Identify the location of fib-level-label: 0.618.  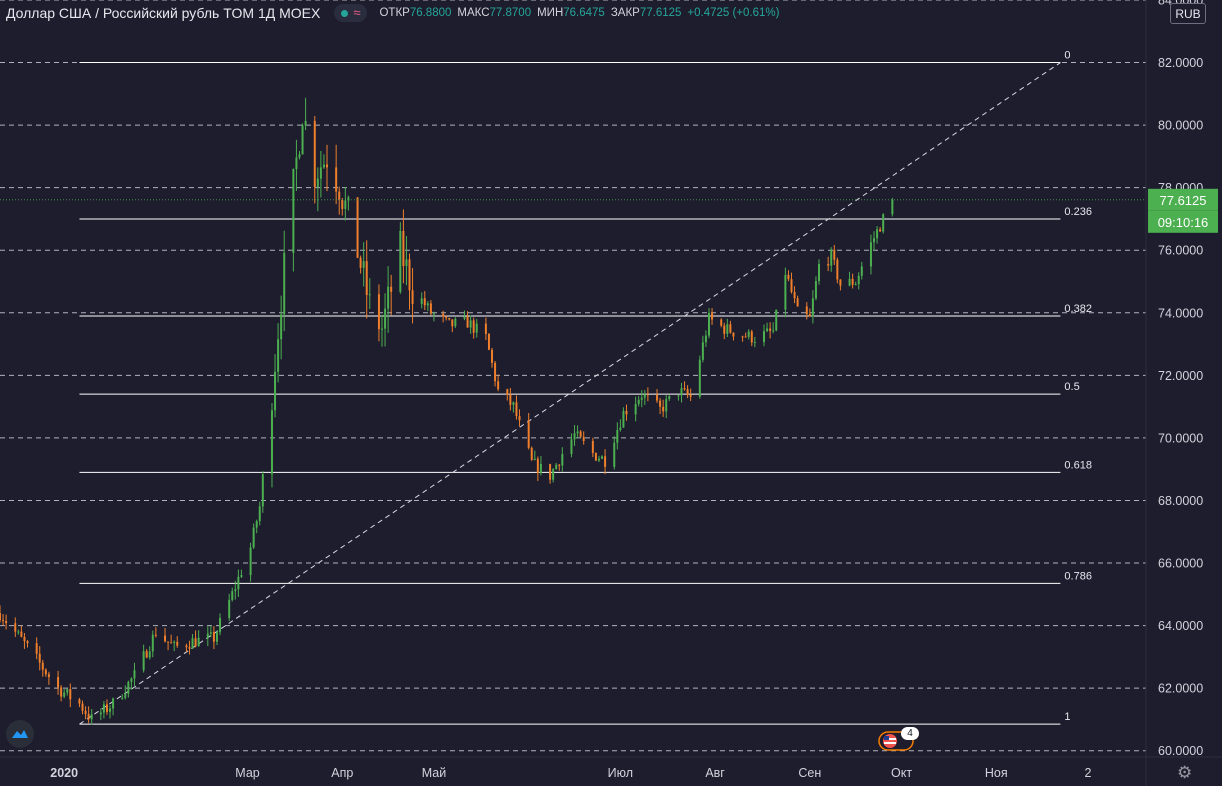
(1078, 465).